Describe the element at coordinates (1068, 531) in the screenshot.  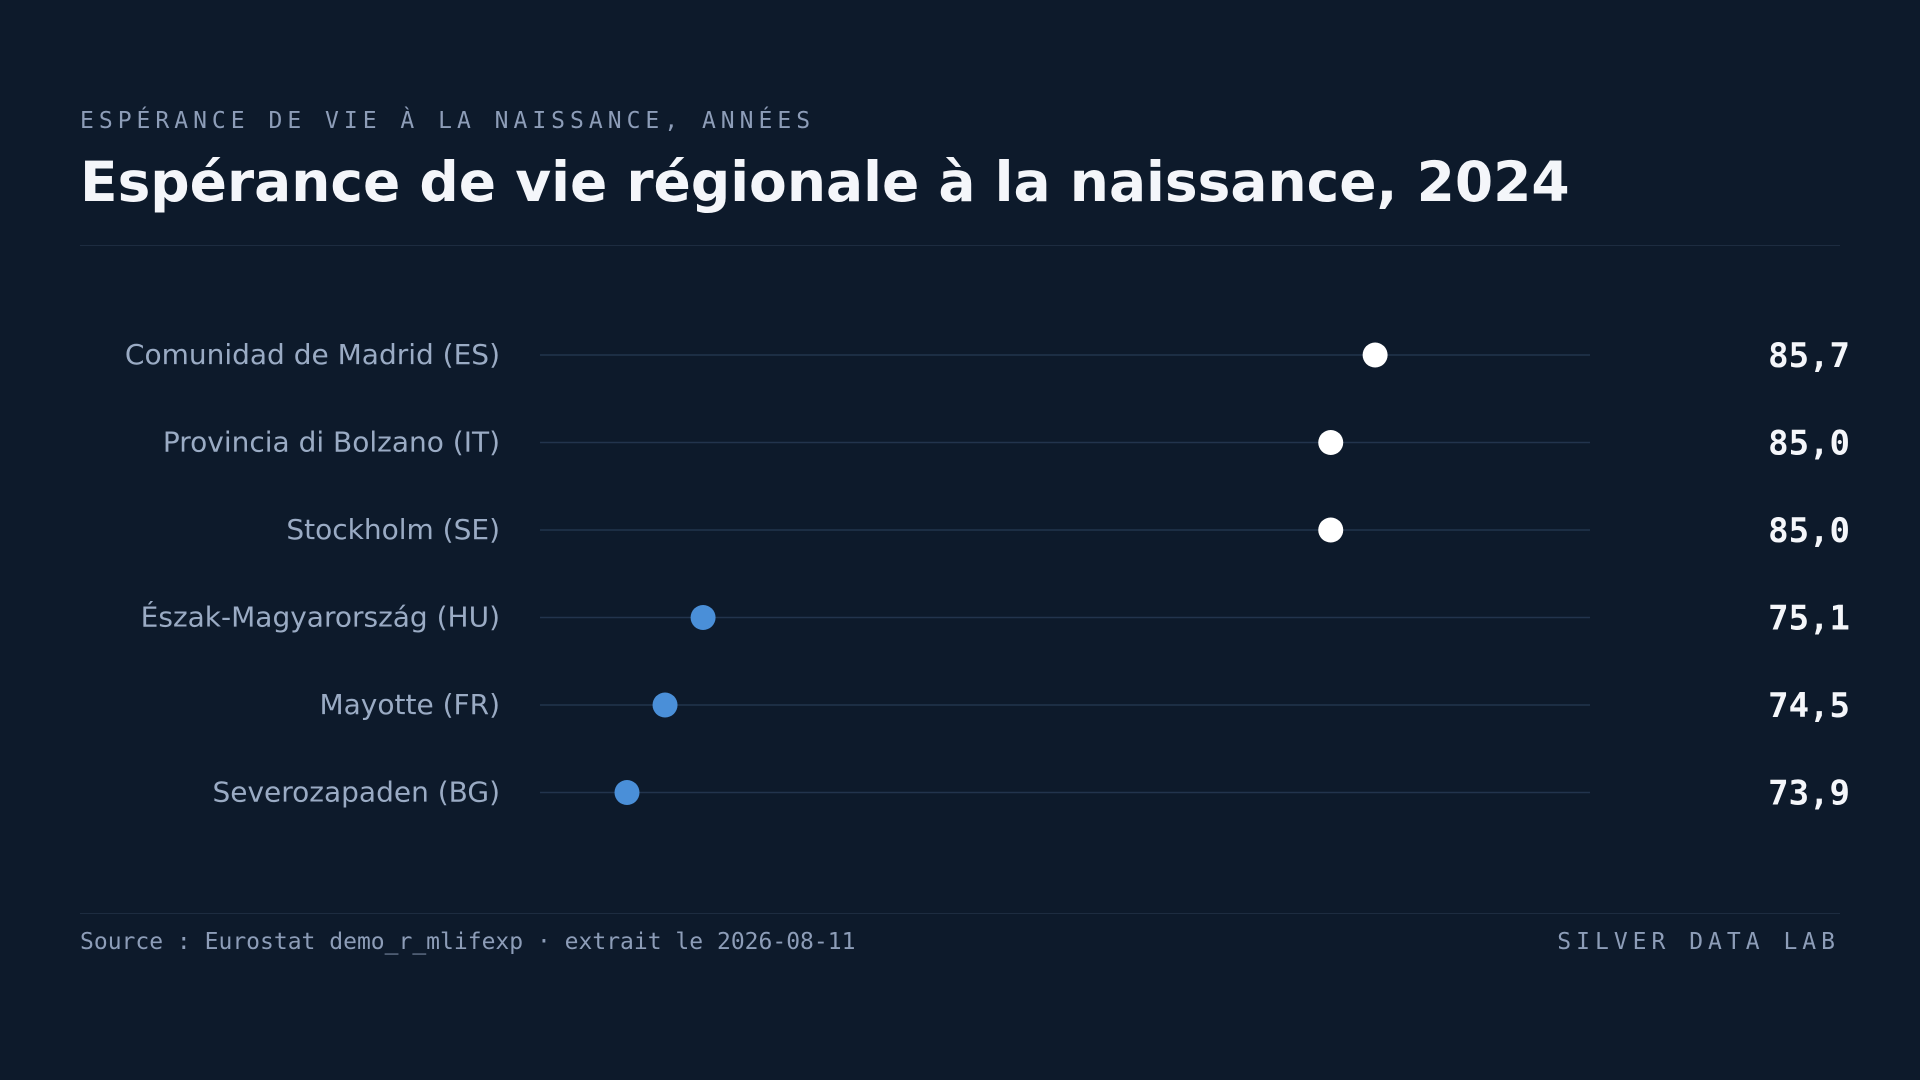
I see `chart-row: Stockholm (SE) 85,0` at that location.